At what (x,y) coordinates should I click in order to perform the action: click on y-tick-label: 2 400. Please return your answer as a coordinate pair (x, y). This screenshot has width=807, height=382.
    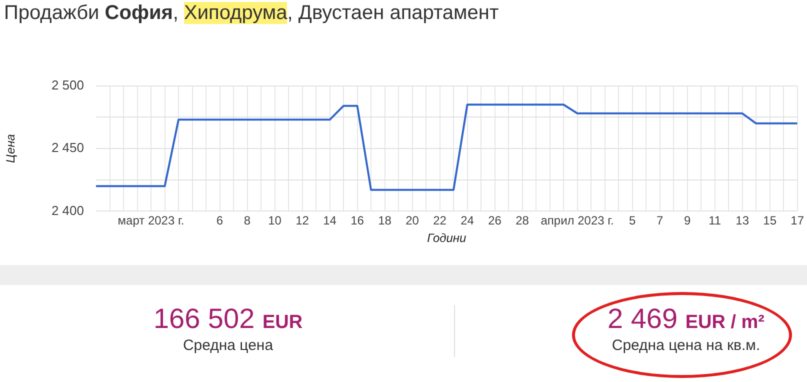
    Looking at the image, I should click on (67, 210).